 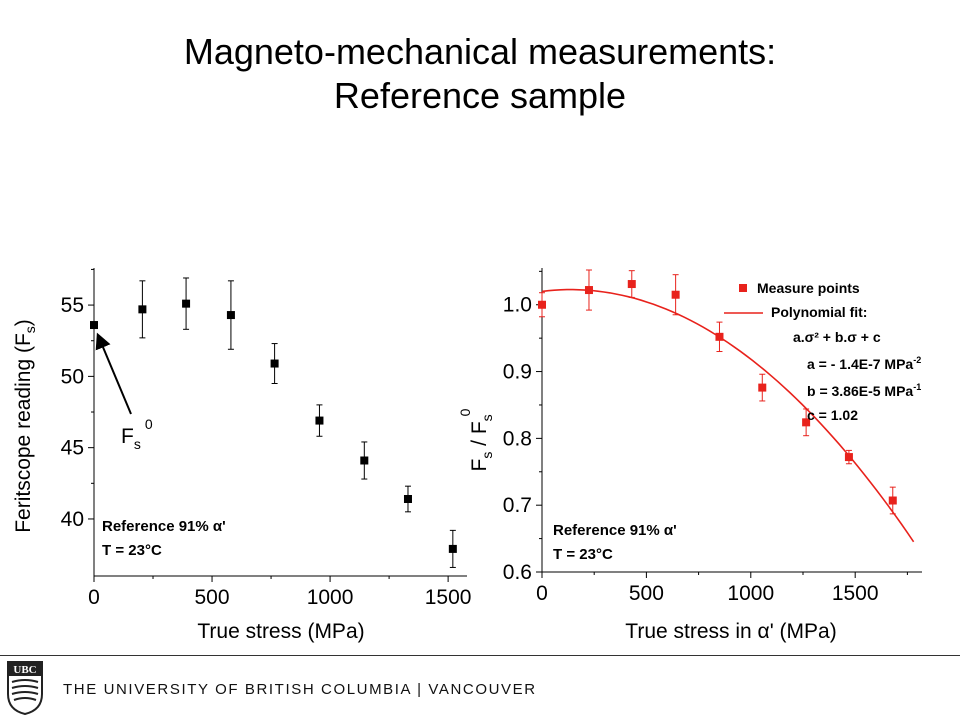 I want to click on right-y-axis-label: Fs / Fs0, so click(x=476, y=439).